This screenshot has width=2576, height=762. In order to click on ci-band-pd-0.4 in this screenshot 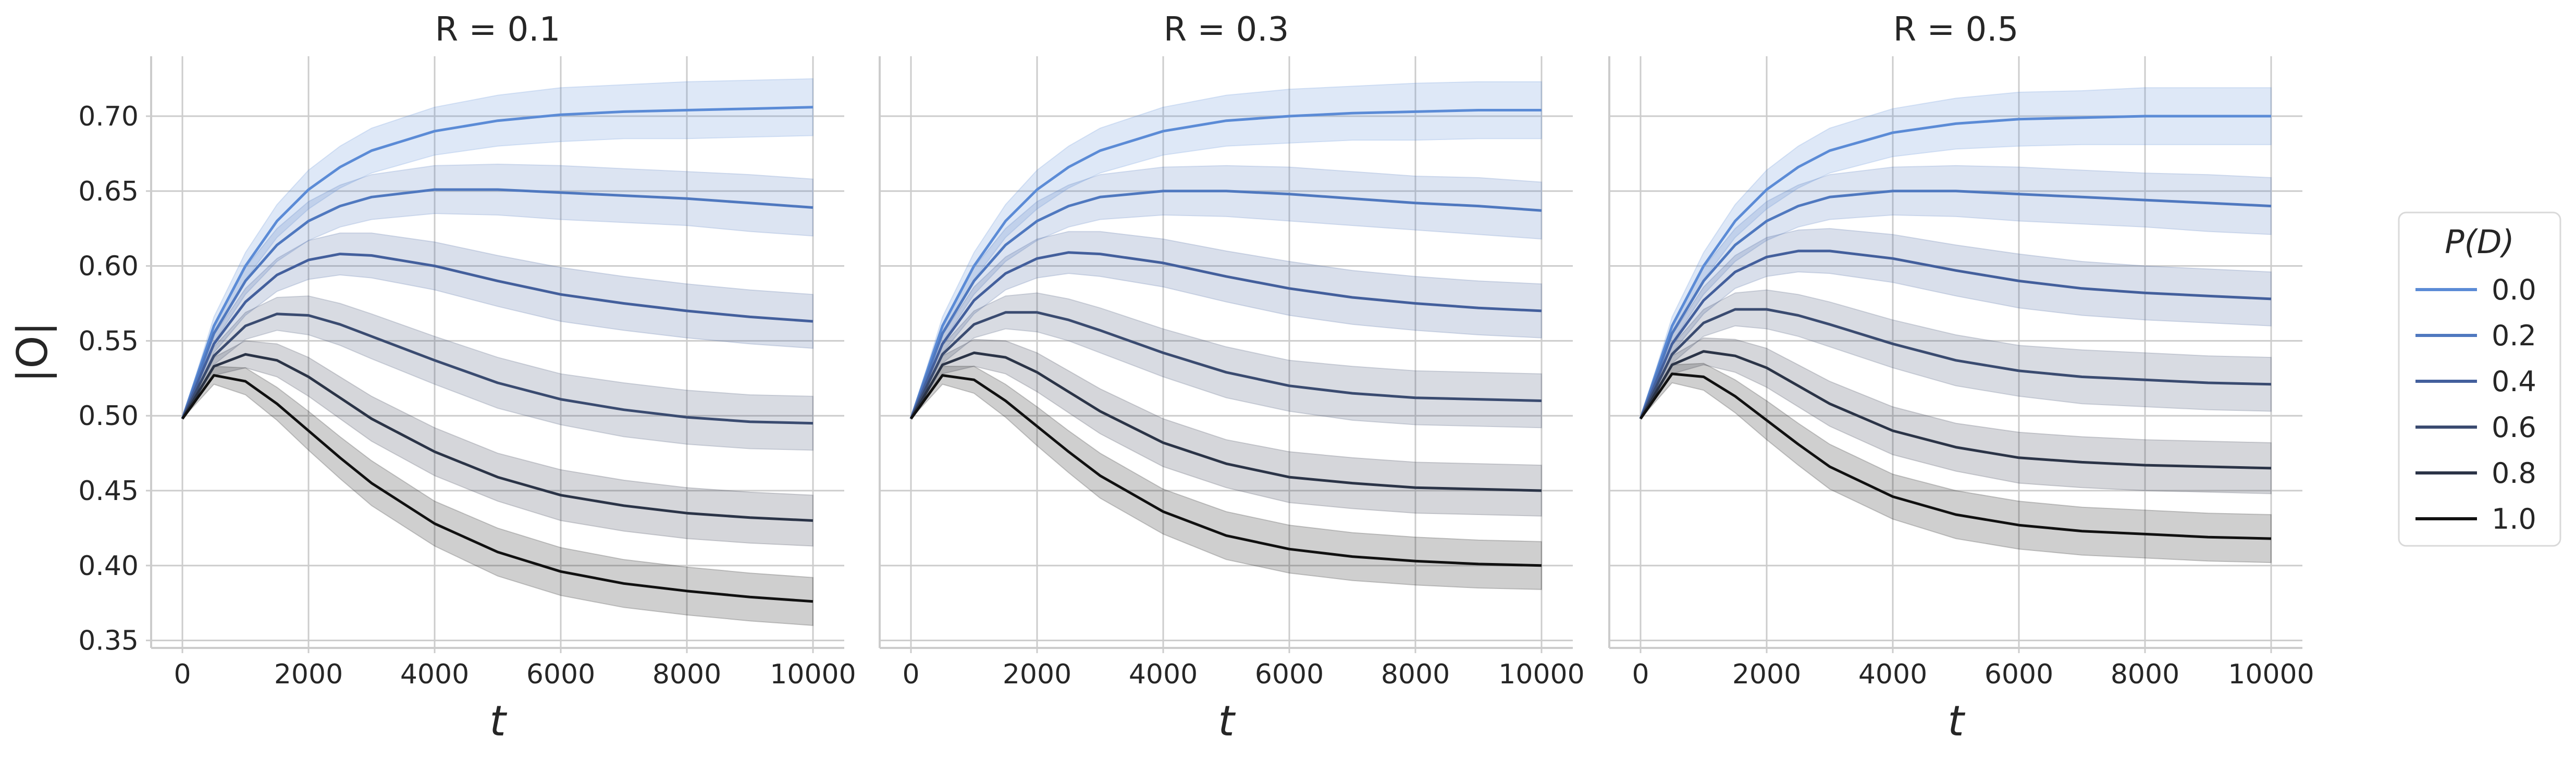, I will do `click(498, 325)`.